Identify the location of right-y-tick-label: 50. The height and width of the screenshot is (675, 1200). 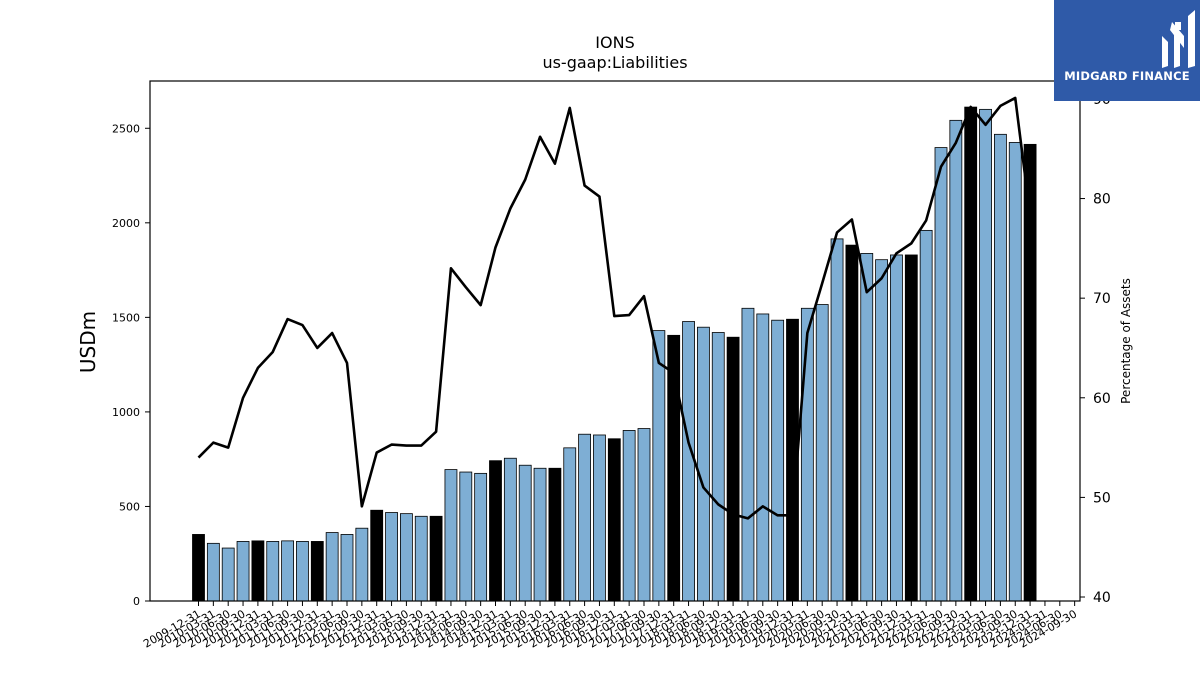
(1102, 498).